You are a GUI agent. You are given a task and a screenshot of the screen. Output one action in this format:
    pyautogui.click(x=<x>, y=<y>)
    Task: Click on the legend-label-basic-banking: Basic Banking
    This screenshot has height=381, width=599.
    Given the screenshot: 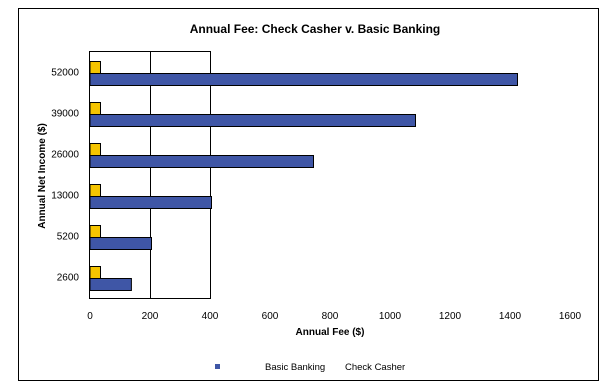 What is the action you would take?
    pyautogui.click(x=295, y=367)
    